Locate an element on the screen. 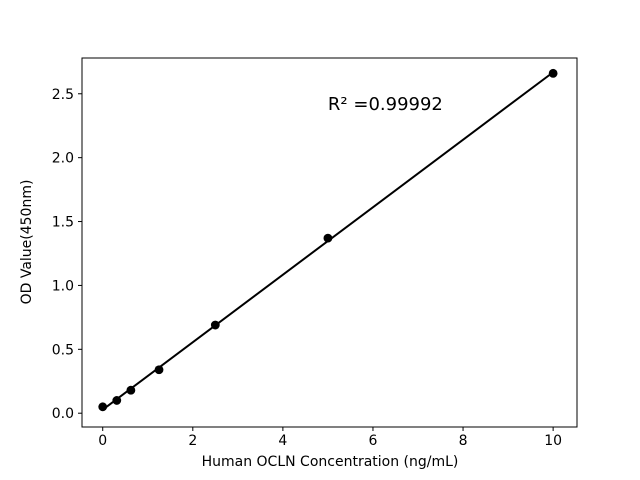 This screenshot has width=640, height=480. y-tick-label: 1.0 is located at coordinates (63, 286).